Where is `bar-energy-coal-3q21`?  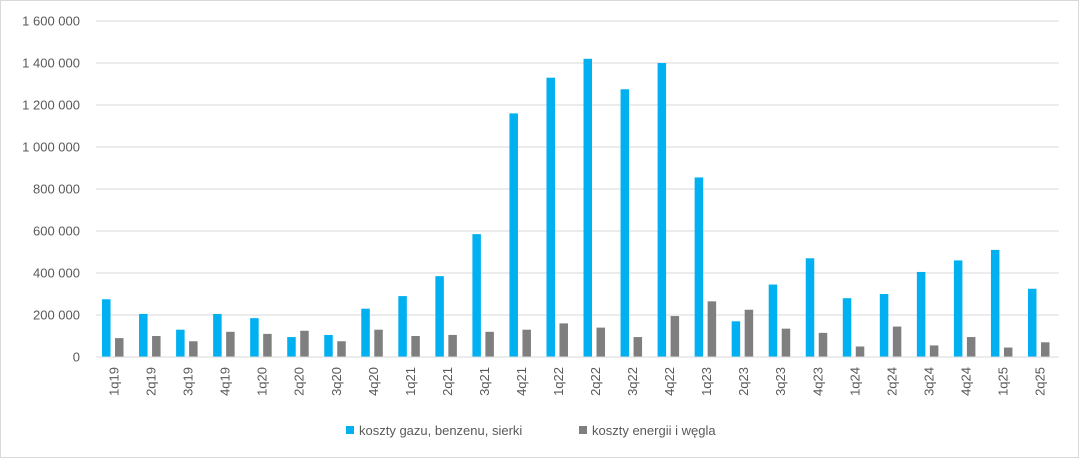 bar-energy-coal-3q21 is located at coordinates (489, 344).